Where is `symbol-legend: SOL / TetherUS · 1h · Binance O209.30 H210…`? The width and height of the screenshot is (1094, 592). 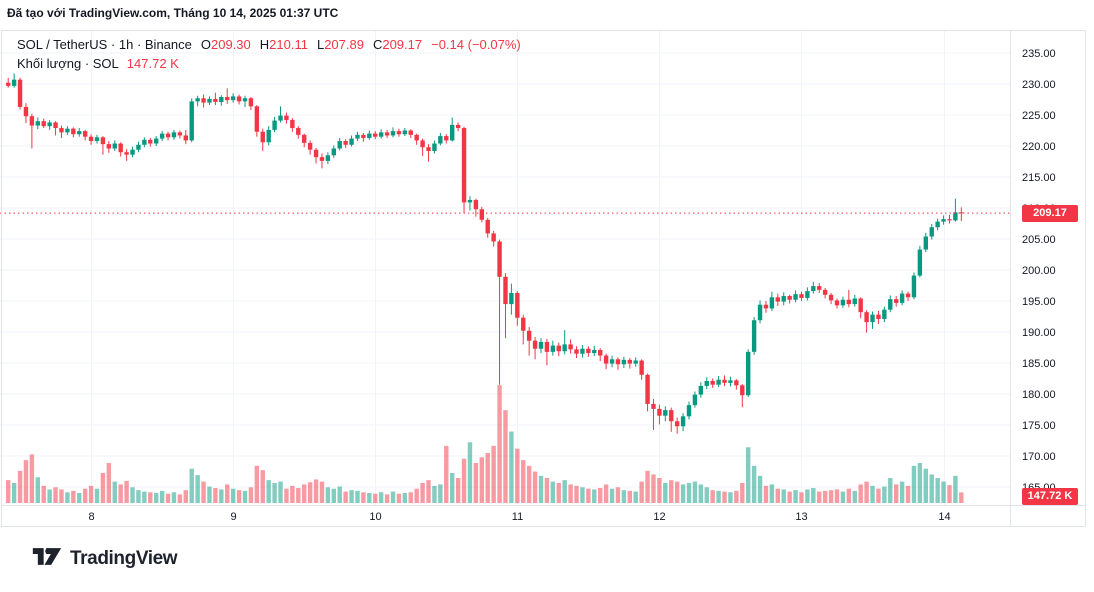
symbol-legend: SOL / TetherUS · 1h · Binance O209.30 H210… is located at coordinates (269, 44).